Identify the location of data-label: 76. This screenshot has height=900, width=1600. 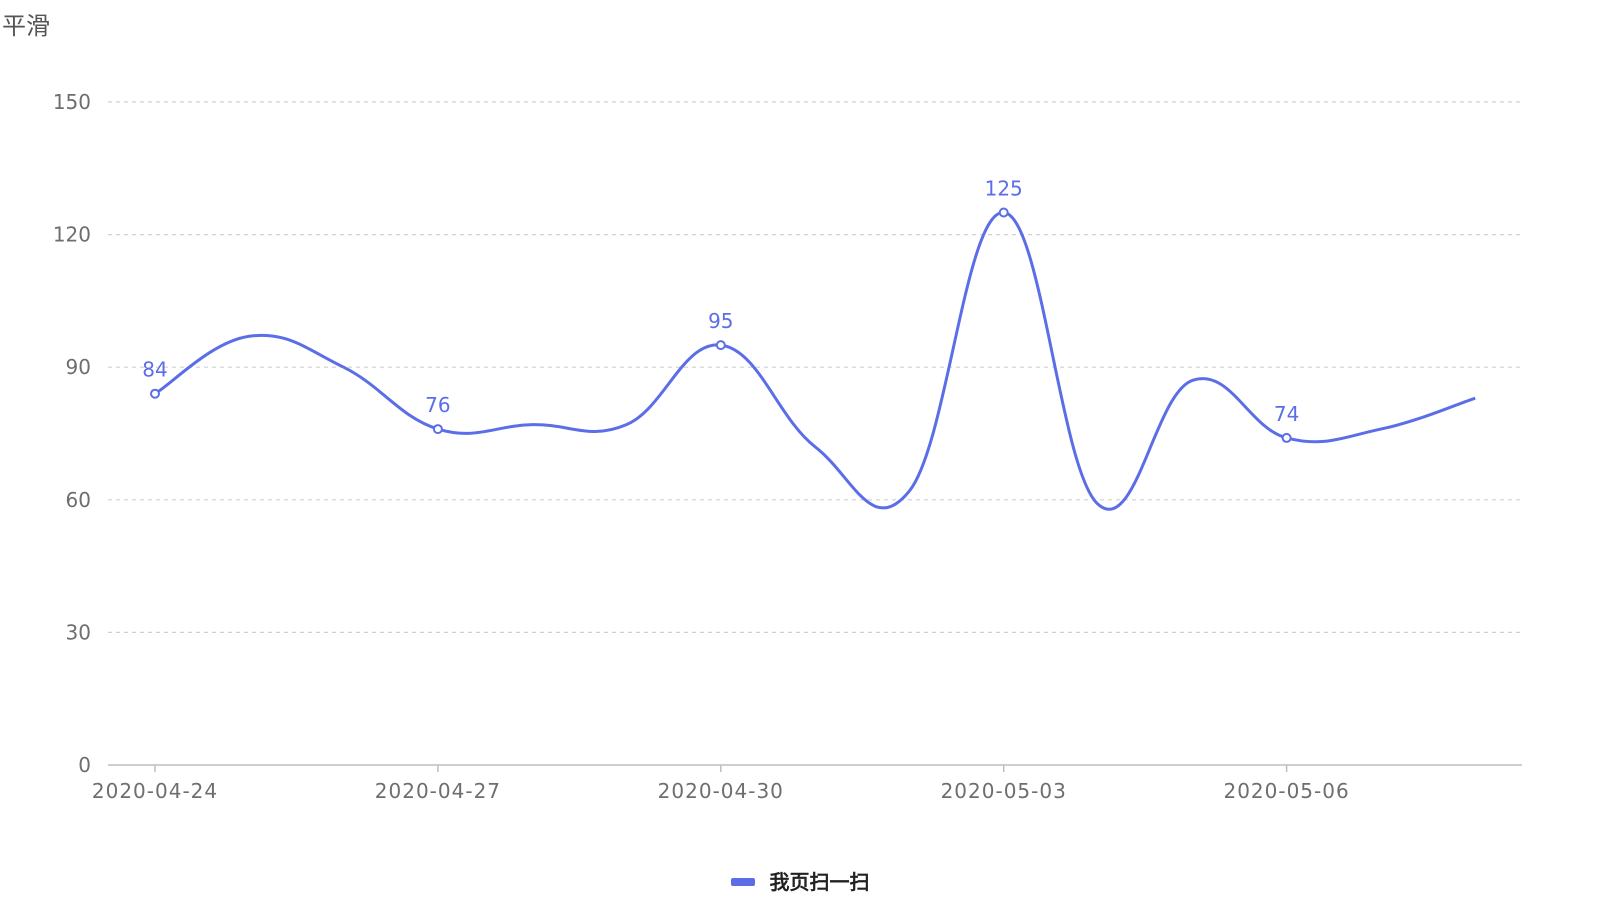
(437, 405).